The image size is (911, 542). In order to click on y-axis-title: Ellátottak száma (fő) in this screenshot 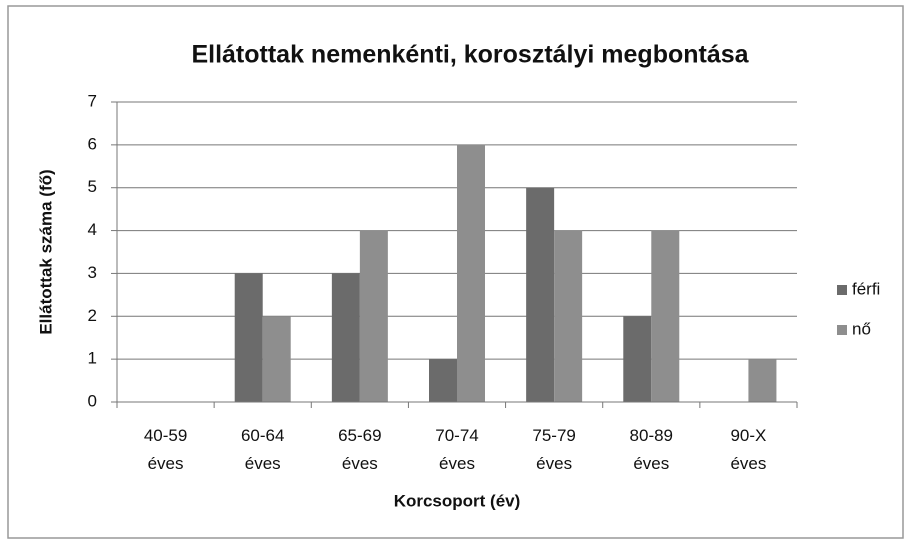, I will do `click(45, 251)`.